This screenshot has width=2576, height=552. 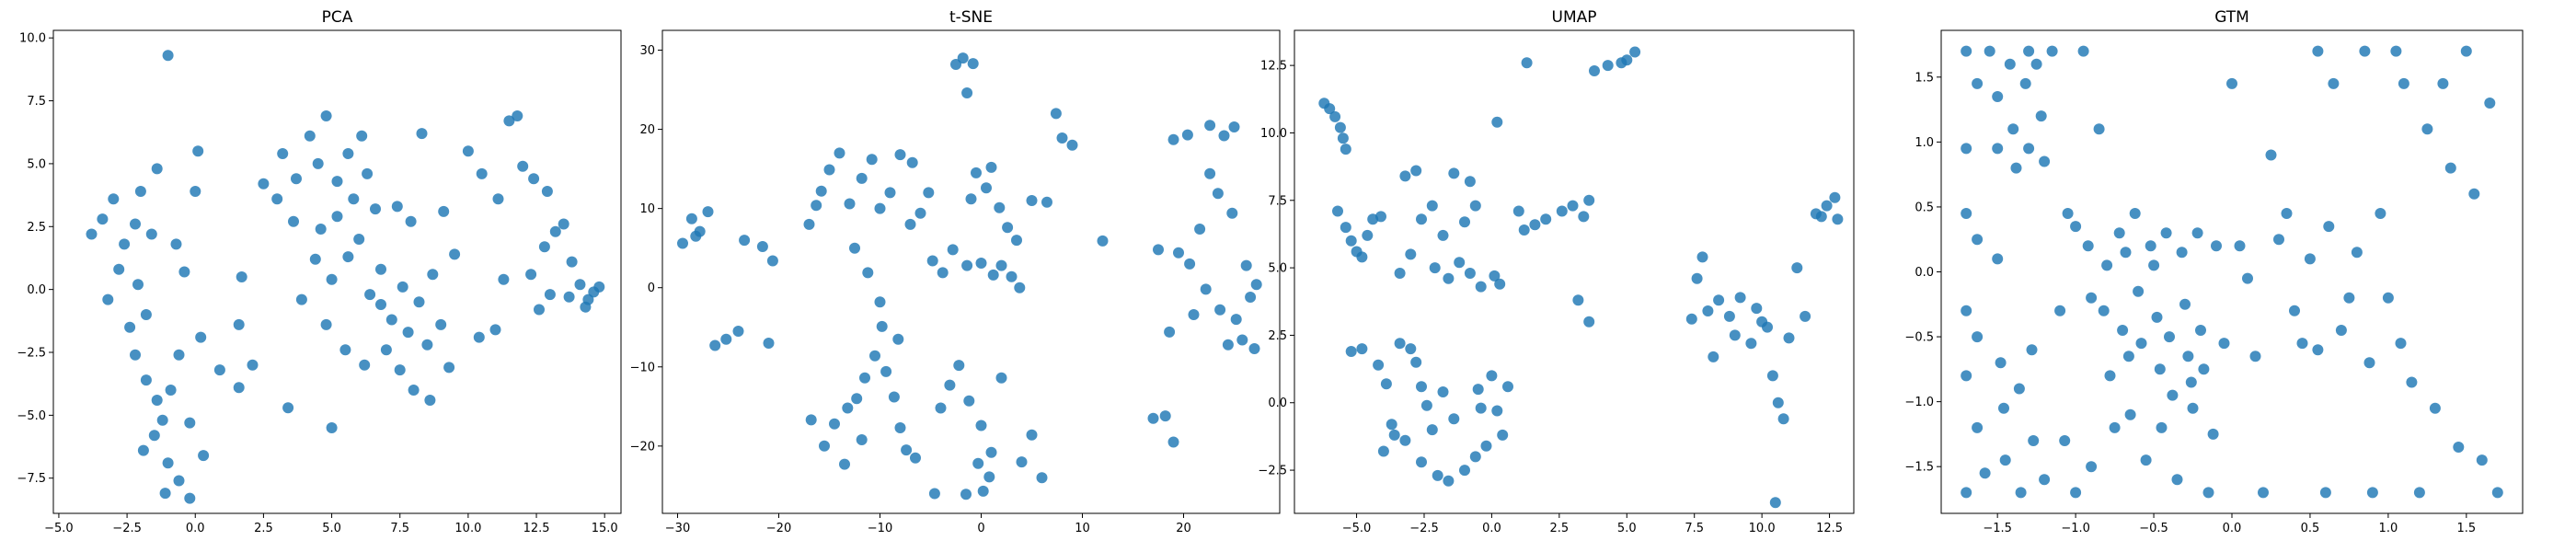 What do you see at coordinates (1273, 134) in the screenshot?
I see `y-tick-label: 10.0` at bounding box center [1273, 134].